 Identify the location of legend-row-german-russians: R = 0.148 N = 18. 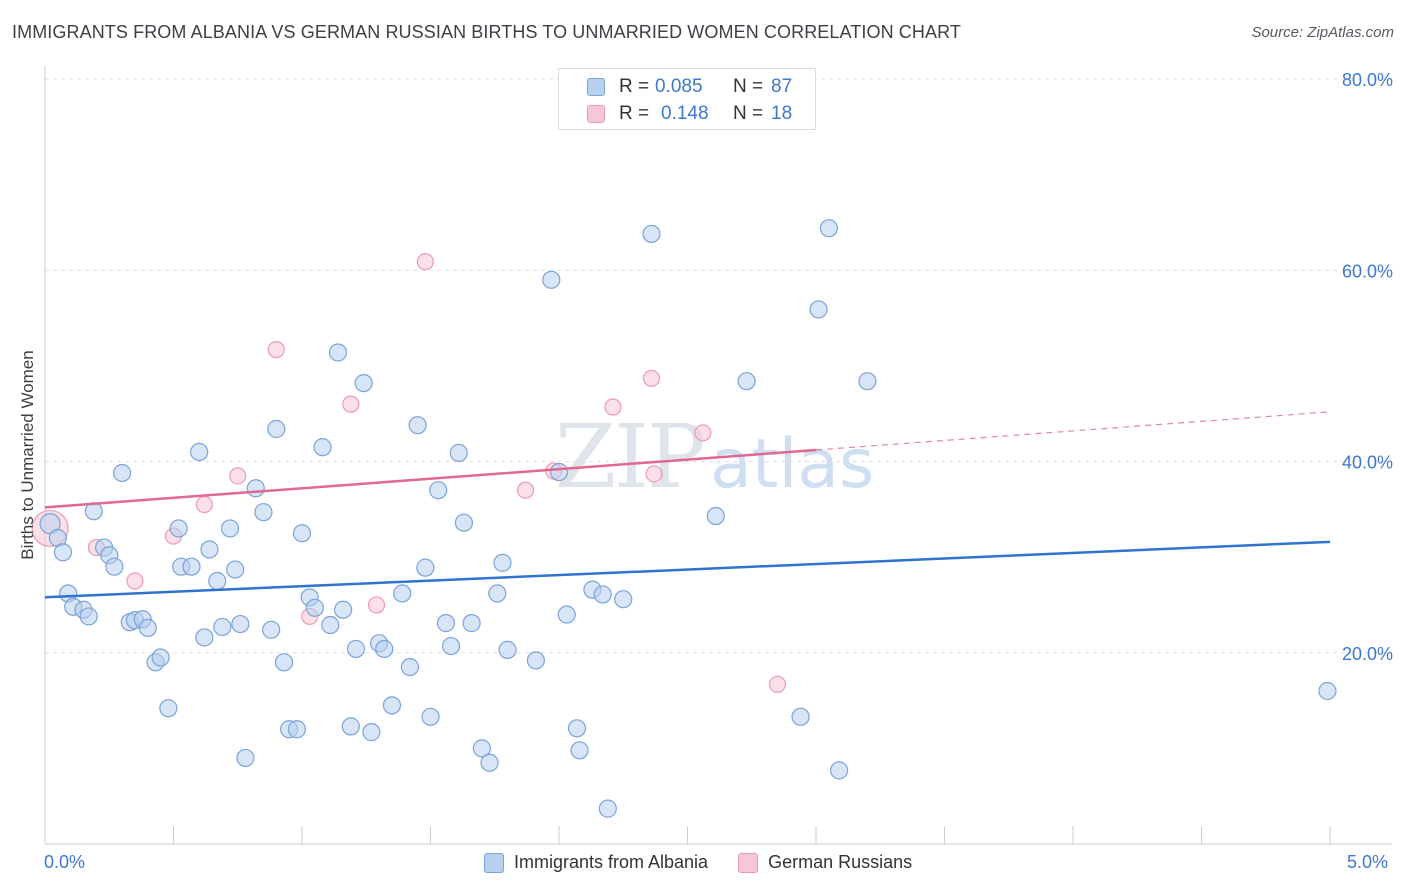
(689, 114).